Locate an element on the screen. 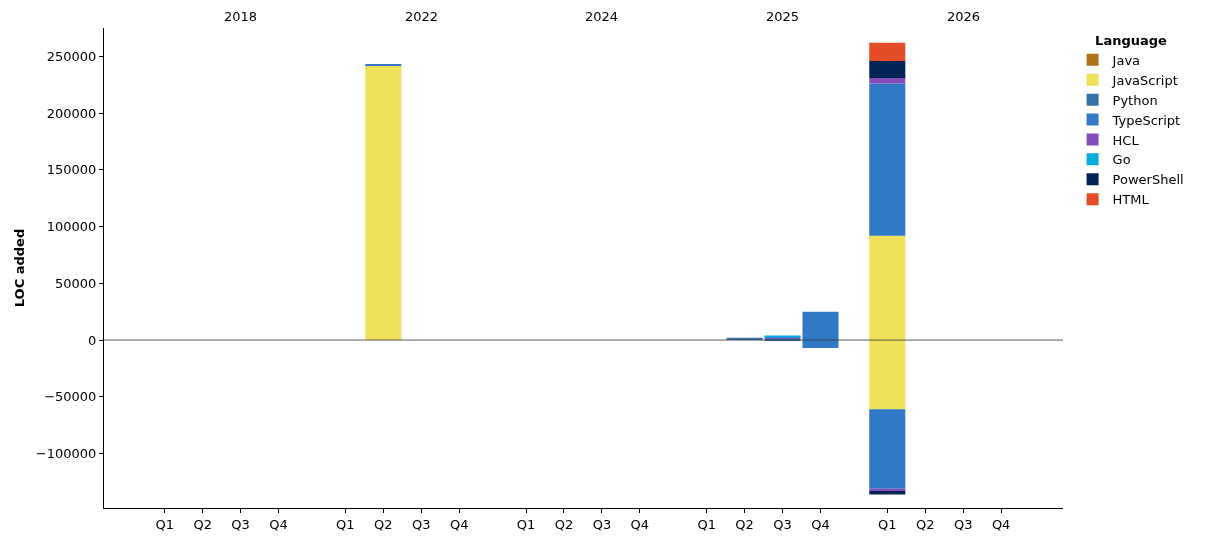 The height and width of the screenshot is (542, 1206). legend-label: PowerShell is located at coordinates (1148, 180).